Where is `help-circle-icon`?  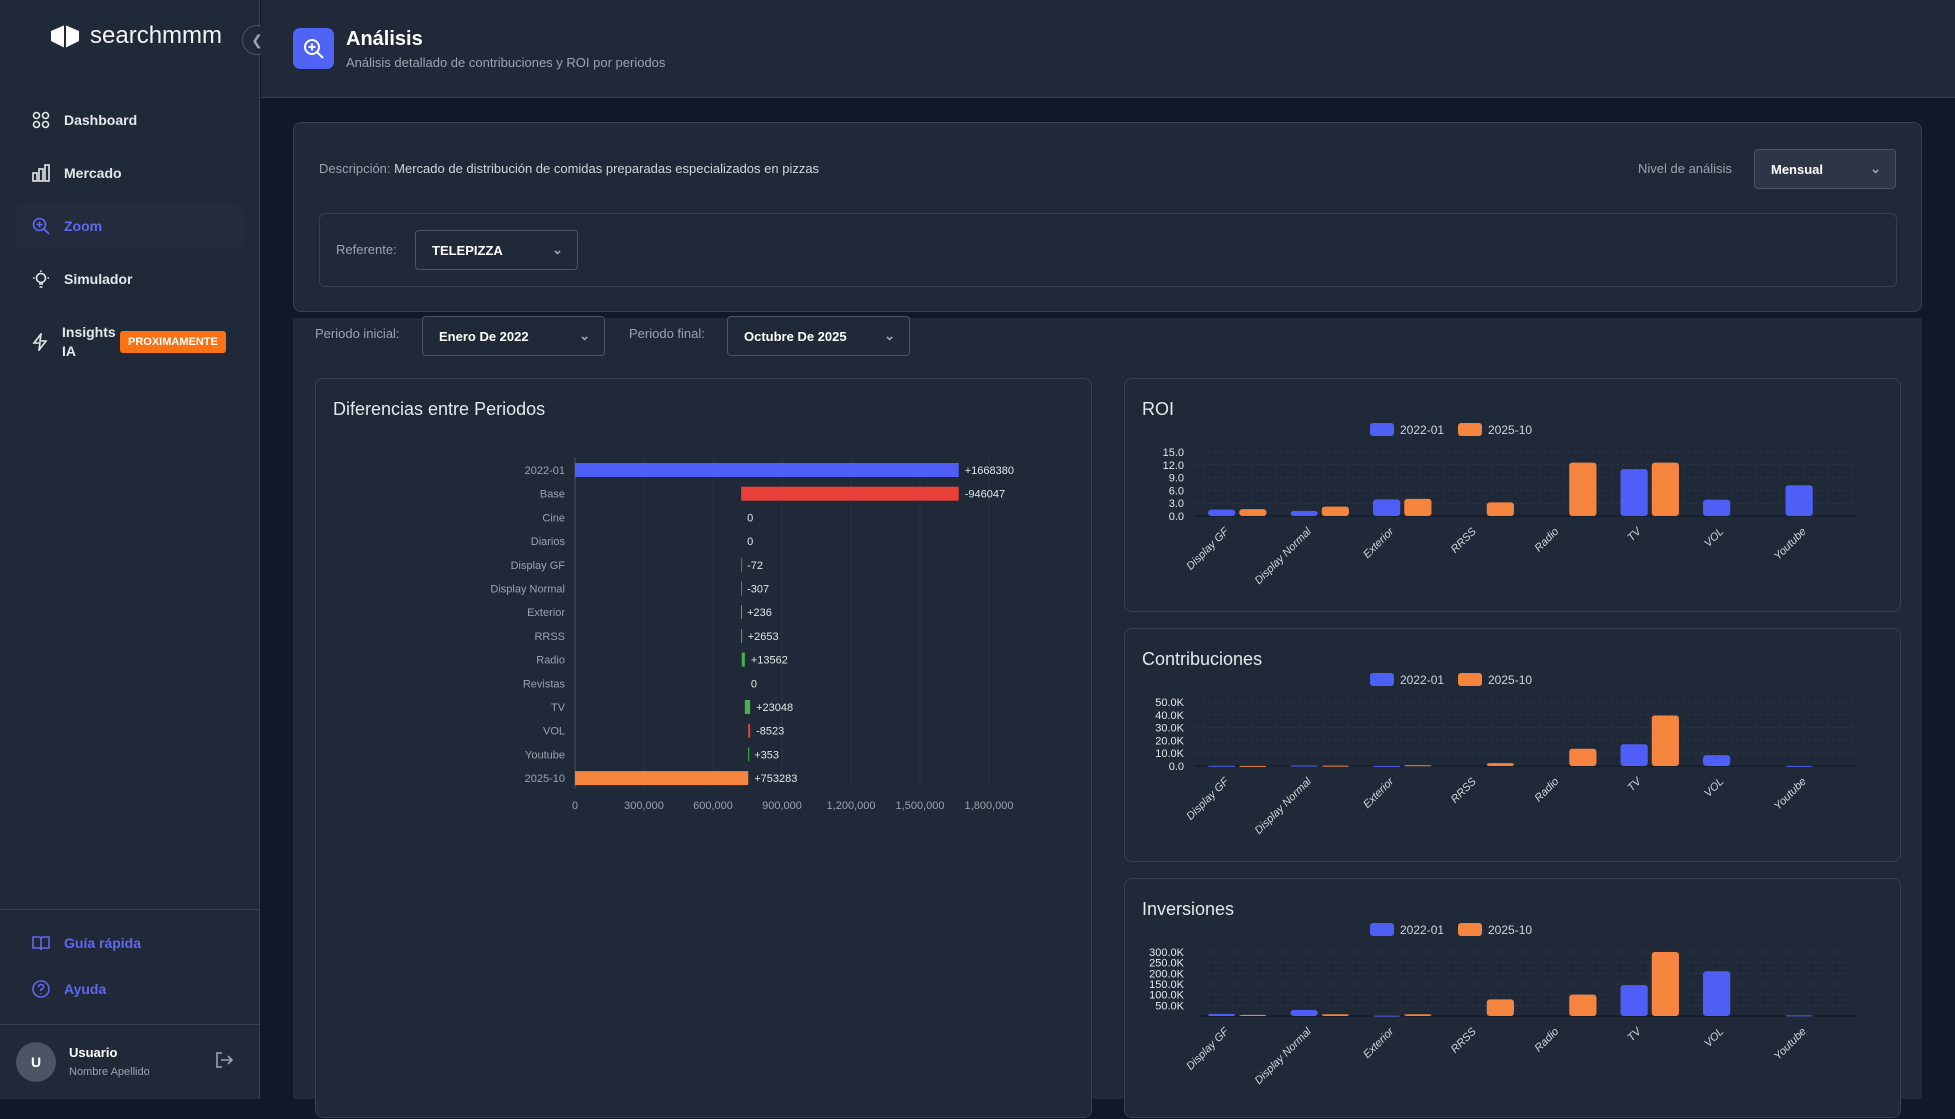
help-circle-icon is located at coordinates (41, 989).